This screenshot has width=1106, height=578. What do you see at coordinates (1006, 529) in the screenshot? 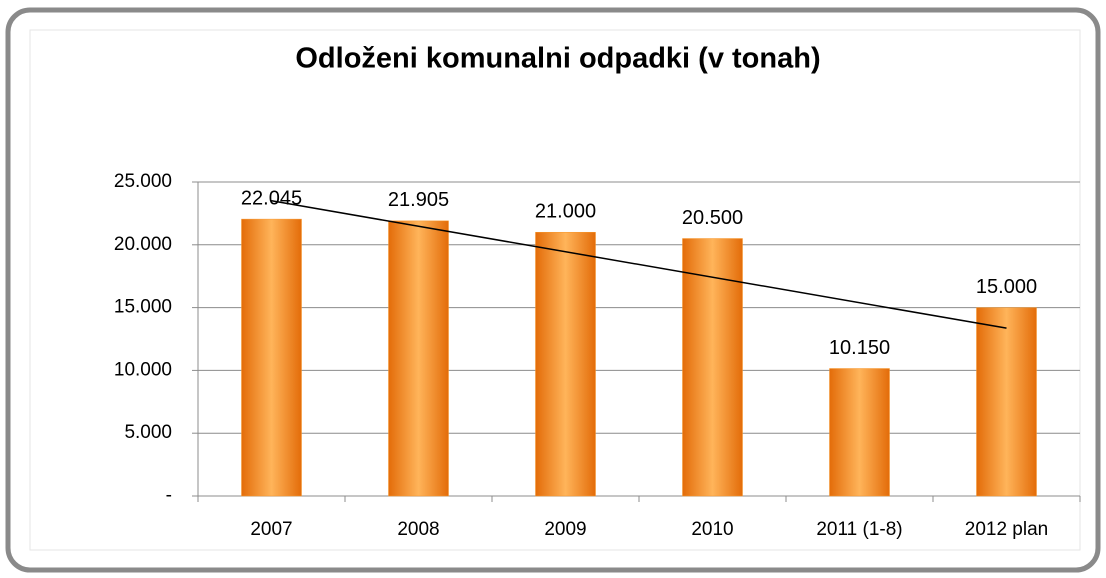
I see `x-tick-label: 2012 plan` at bounding box center [1006, 529].